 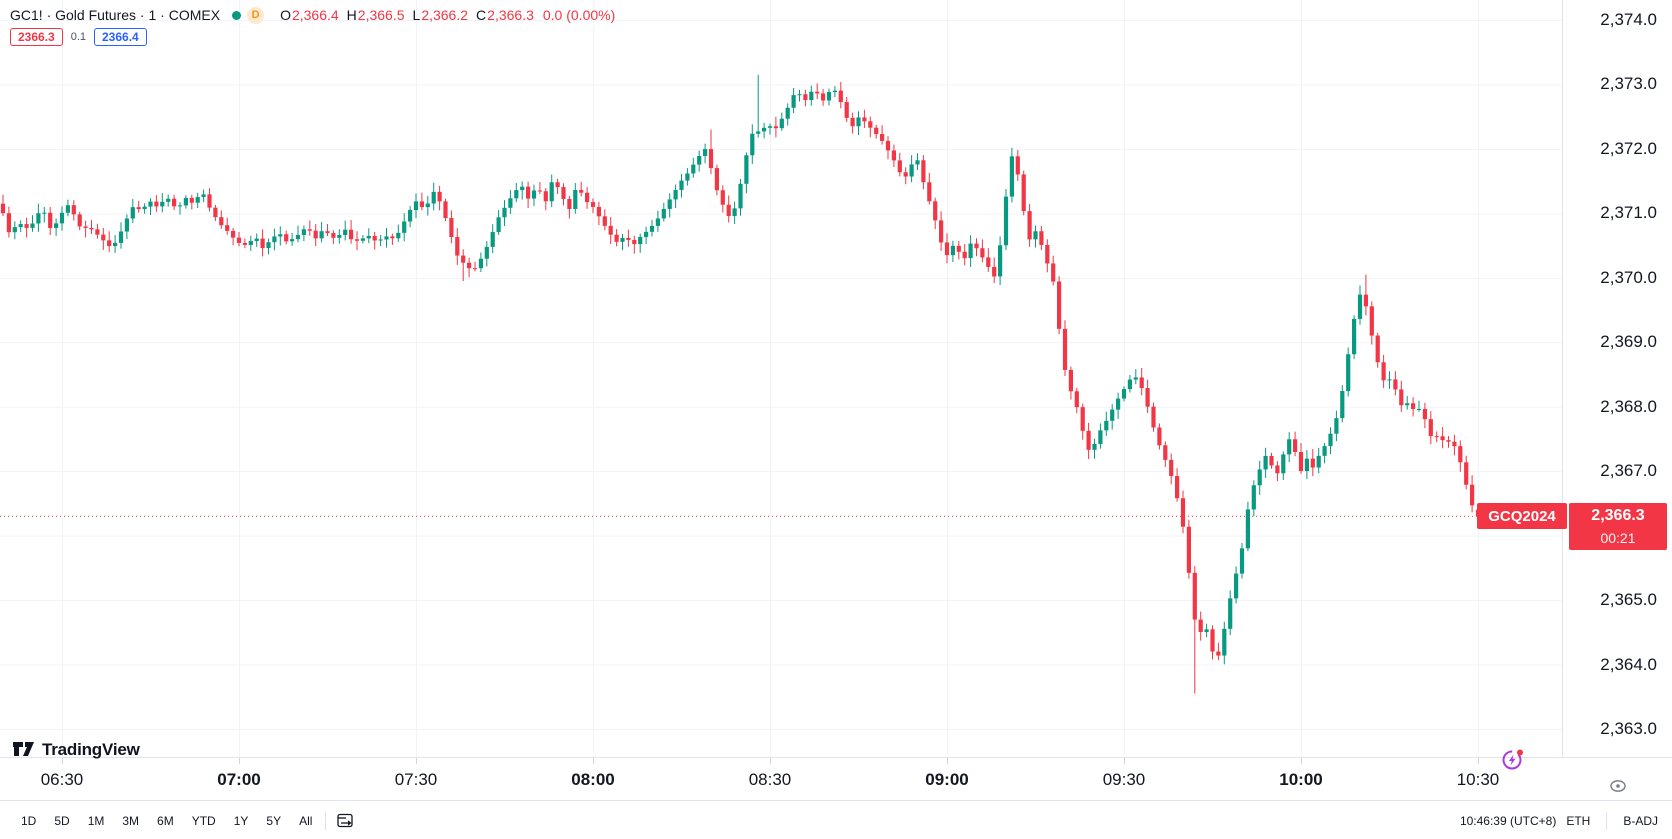 I want to click on sell-price-button: 2366.3, so click(x=36, y=37).